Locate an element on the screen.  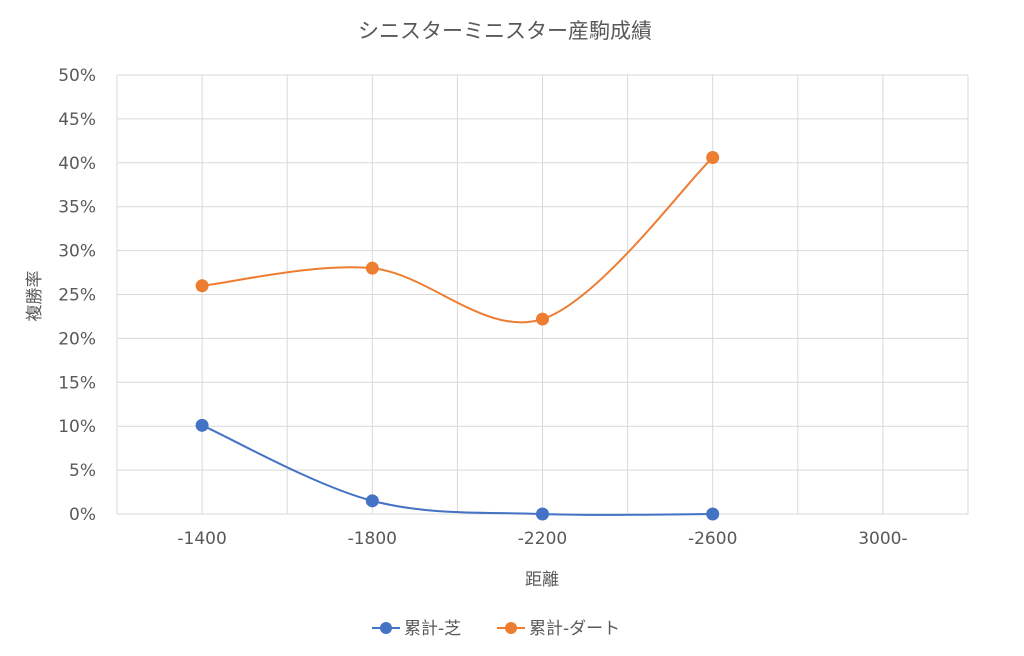
x-tick-label: -1800 is located at coordinates (372, 539).